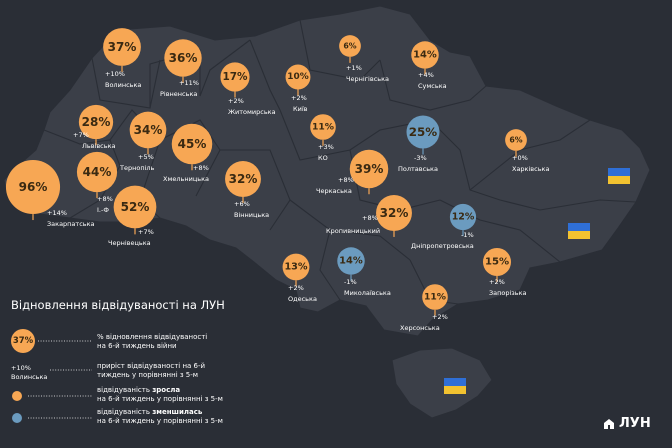 The height and width of the screenshot is (448, 672). I want to click on region-5-change: +1%, so click(354, 68).